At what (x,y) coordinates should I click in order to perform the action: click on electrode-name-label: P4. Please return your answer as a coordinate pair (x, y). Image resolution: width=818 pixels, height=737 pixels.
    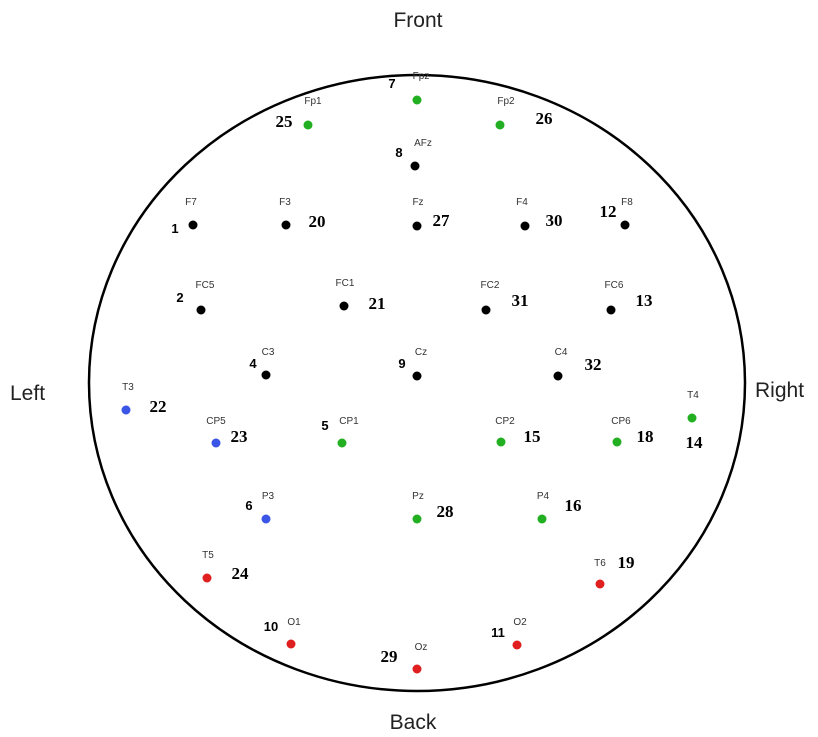
    Looking at the image, I should click on (543, 496).